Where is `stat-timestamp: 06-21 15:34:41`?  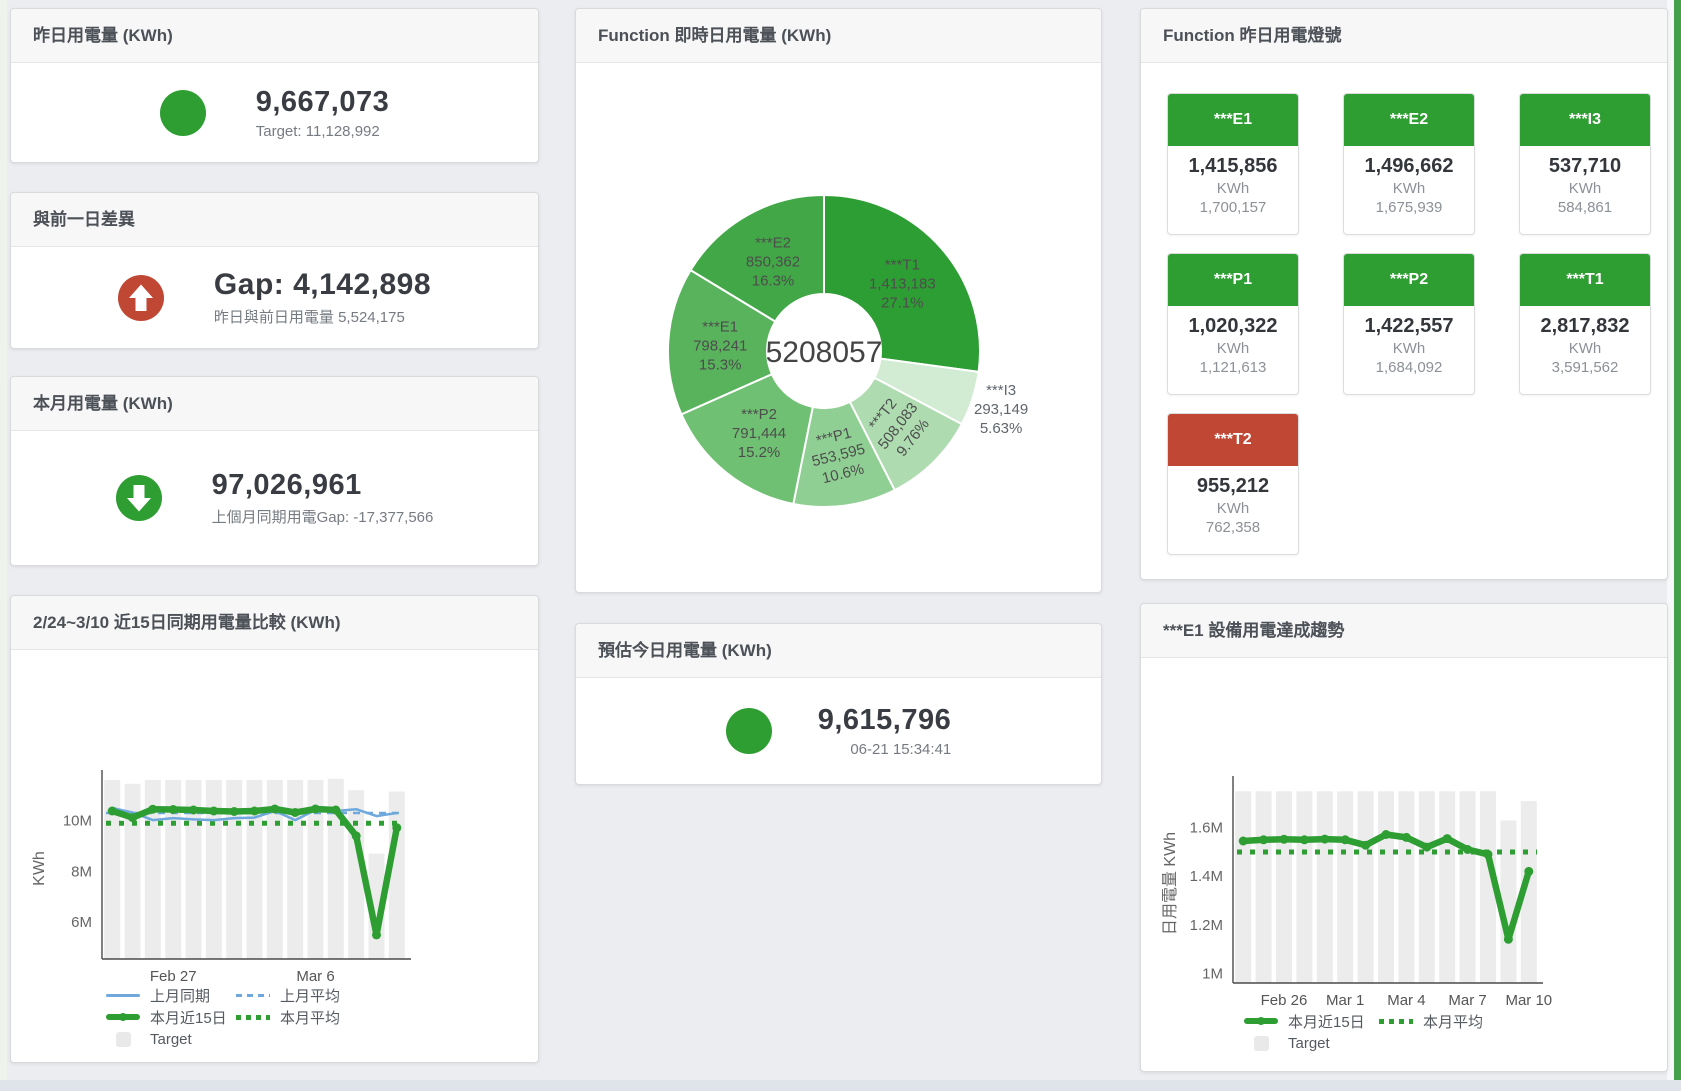
stat-timestamp: 06-21 15:34:41 is located at coordinates (901, 749).